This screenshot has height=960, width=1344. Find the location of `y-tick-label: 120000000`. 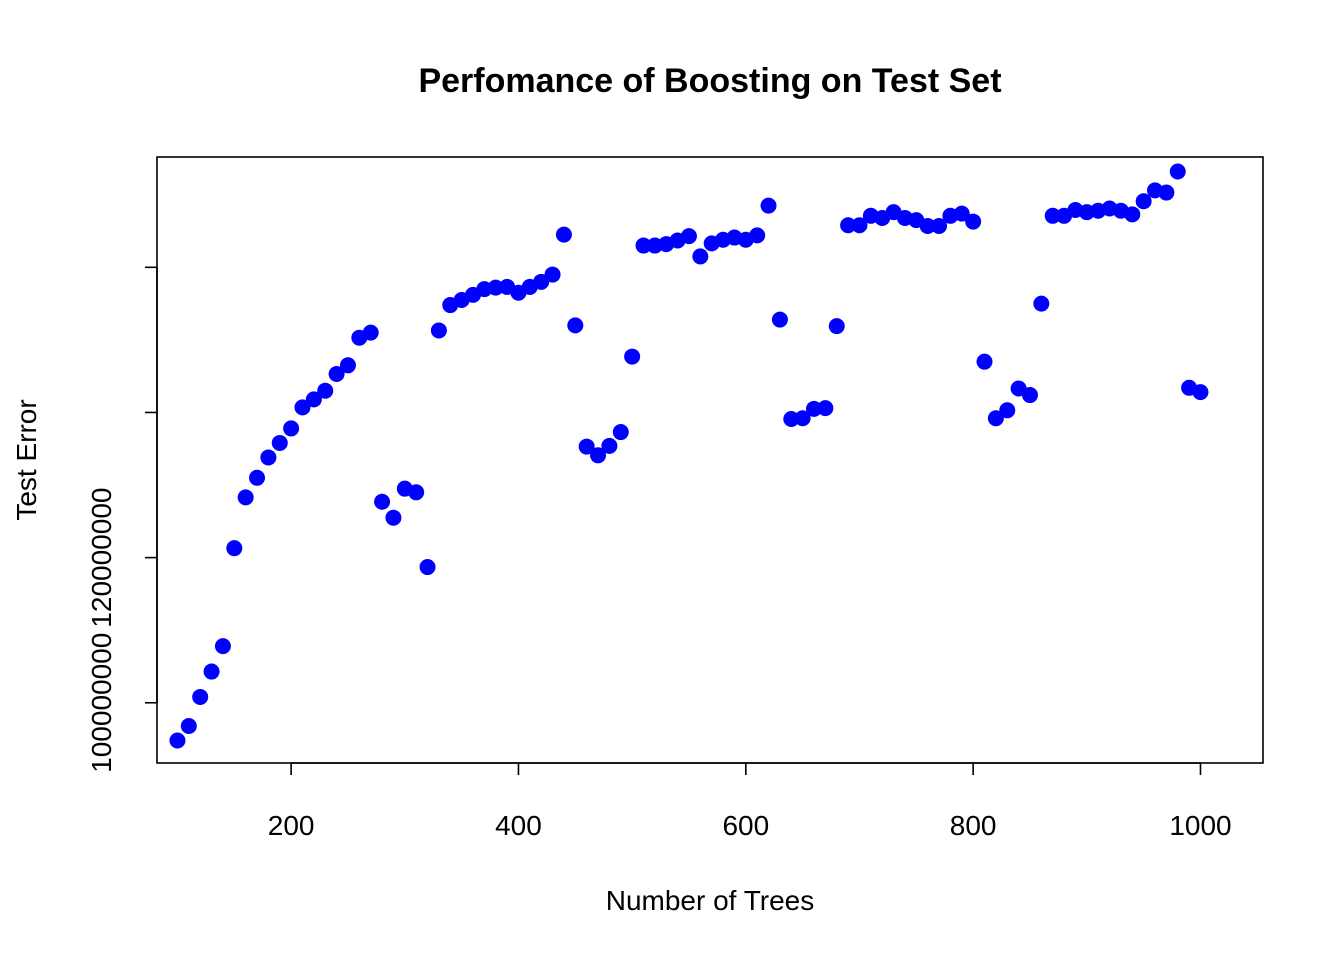

y-tick-label: 120000000 is located at coordinates (101, 558).